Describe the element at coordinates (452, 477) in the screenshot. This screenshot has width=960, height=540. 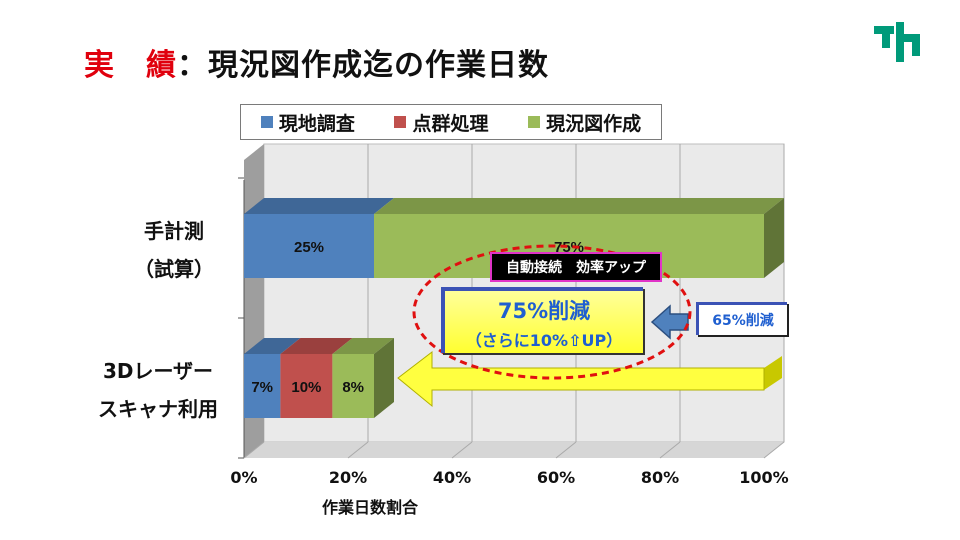
I see `x-tick-label: 40%` at that location.